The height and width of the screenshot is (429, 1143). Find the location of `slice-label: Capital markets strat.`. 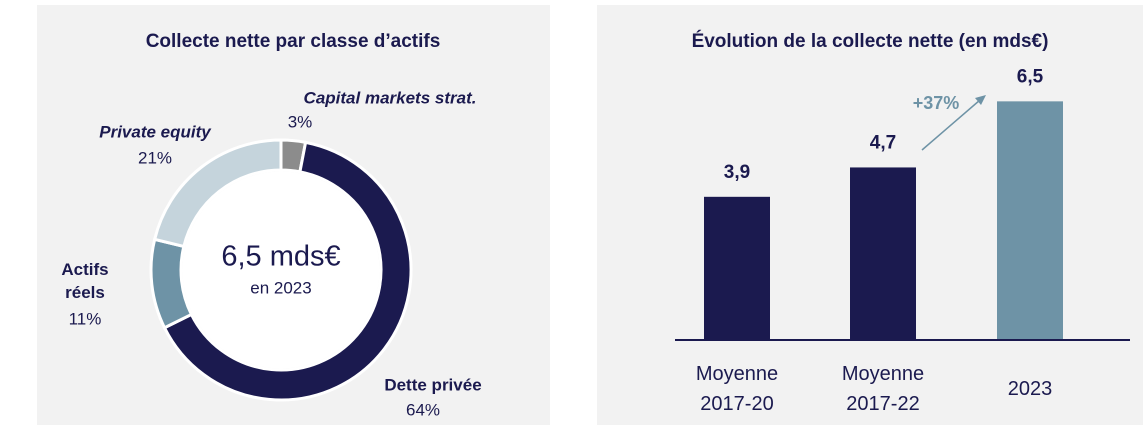

slice-label: Capital markets strat. is located at coordinates (390, 98).